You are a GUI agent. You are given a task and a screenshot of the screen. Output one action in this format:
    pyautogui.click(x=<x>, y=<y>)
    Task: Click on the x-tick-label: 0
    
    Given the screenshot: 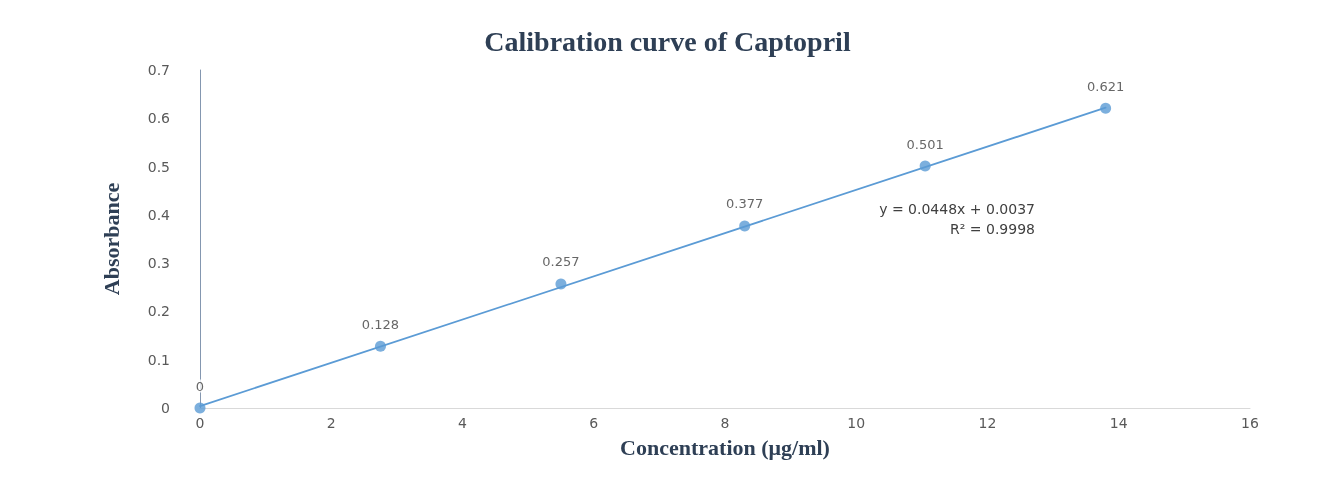 What is the action you would take?
    pyautogui.click(x=200, y=423)
    